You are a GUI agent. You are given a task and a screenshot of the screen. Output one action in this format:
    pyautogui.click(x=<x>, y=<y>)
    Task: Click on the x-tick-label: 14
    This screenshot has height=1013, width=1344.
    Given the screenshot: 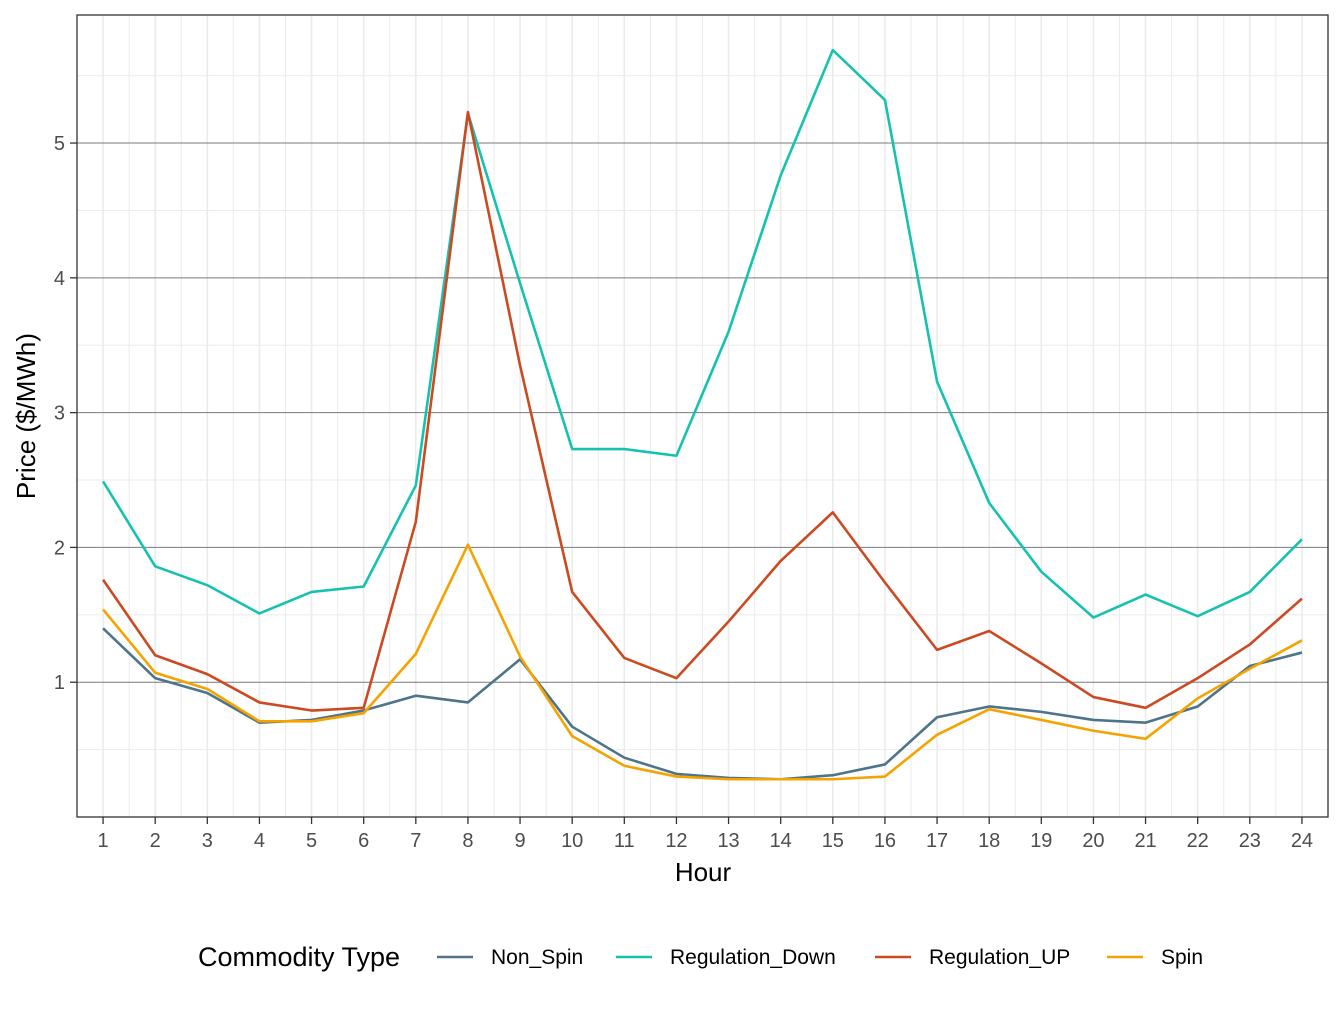 What is the action you would take?
    pyautogui.click(x=781, y=841)
    